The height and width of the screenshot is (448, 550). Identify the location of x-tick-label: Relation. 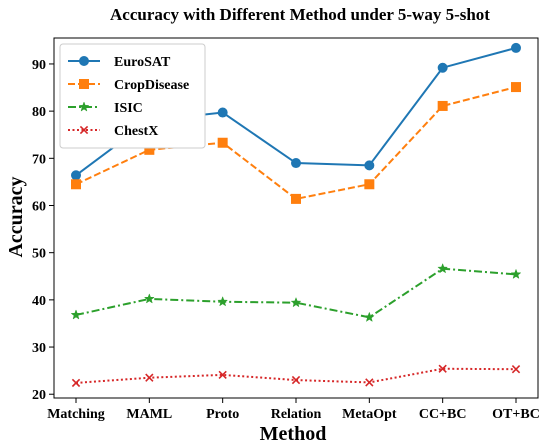
(296, 414).